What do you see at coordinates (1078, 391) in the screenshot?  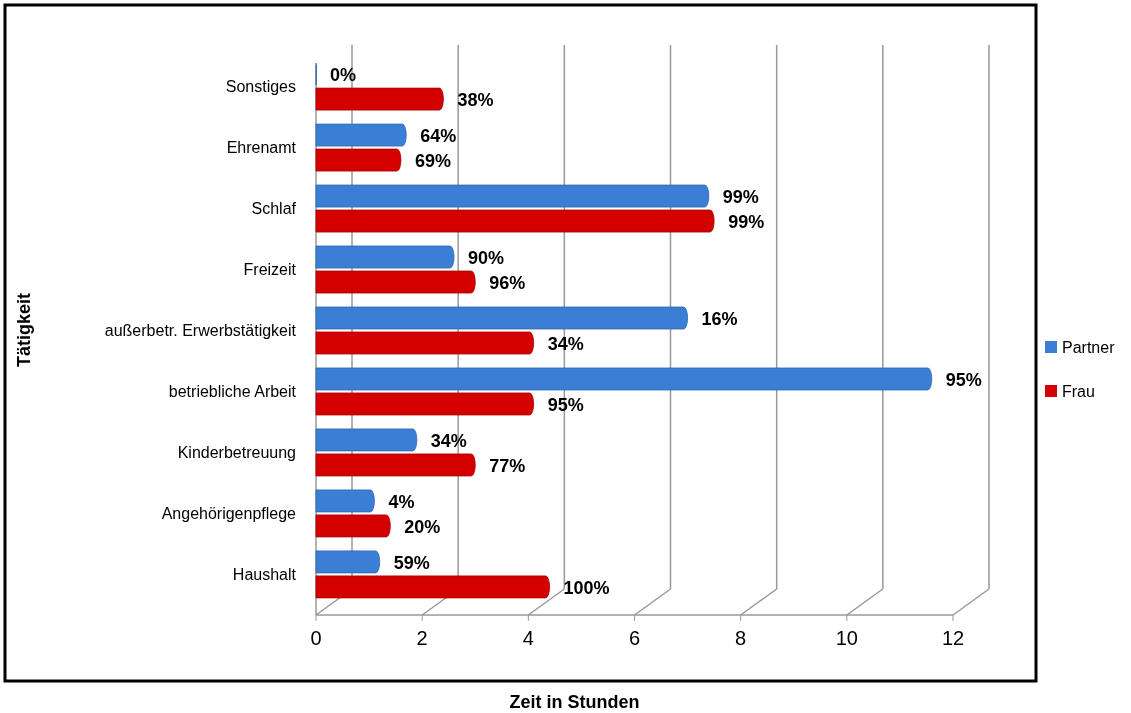 I see `legend-label: Frau` at bounding box center [1078, 391].